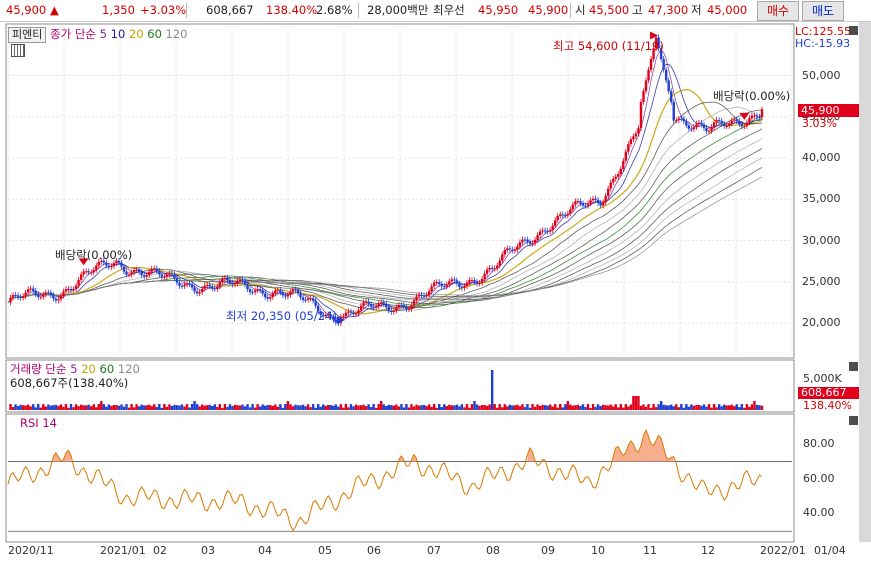 The image size is (871, 563). What do you see at coordinates (865, 282) in the screenshot?
I see `scrollbar-track` at bounding box center [865, 282].